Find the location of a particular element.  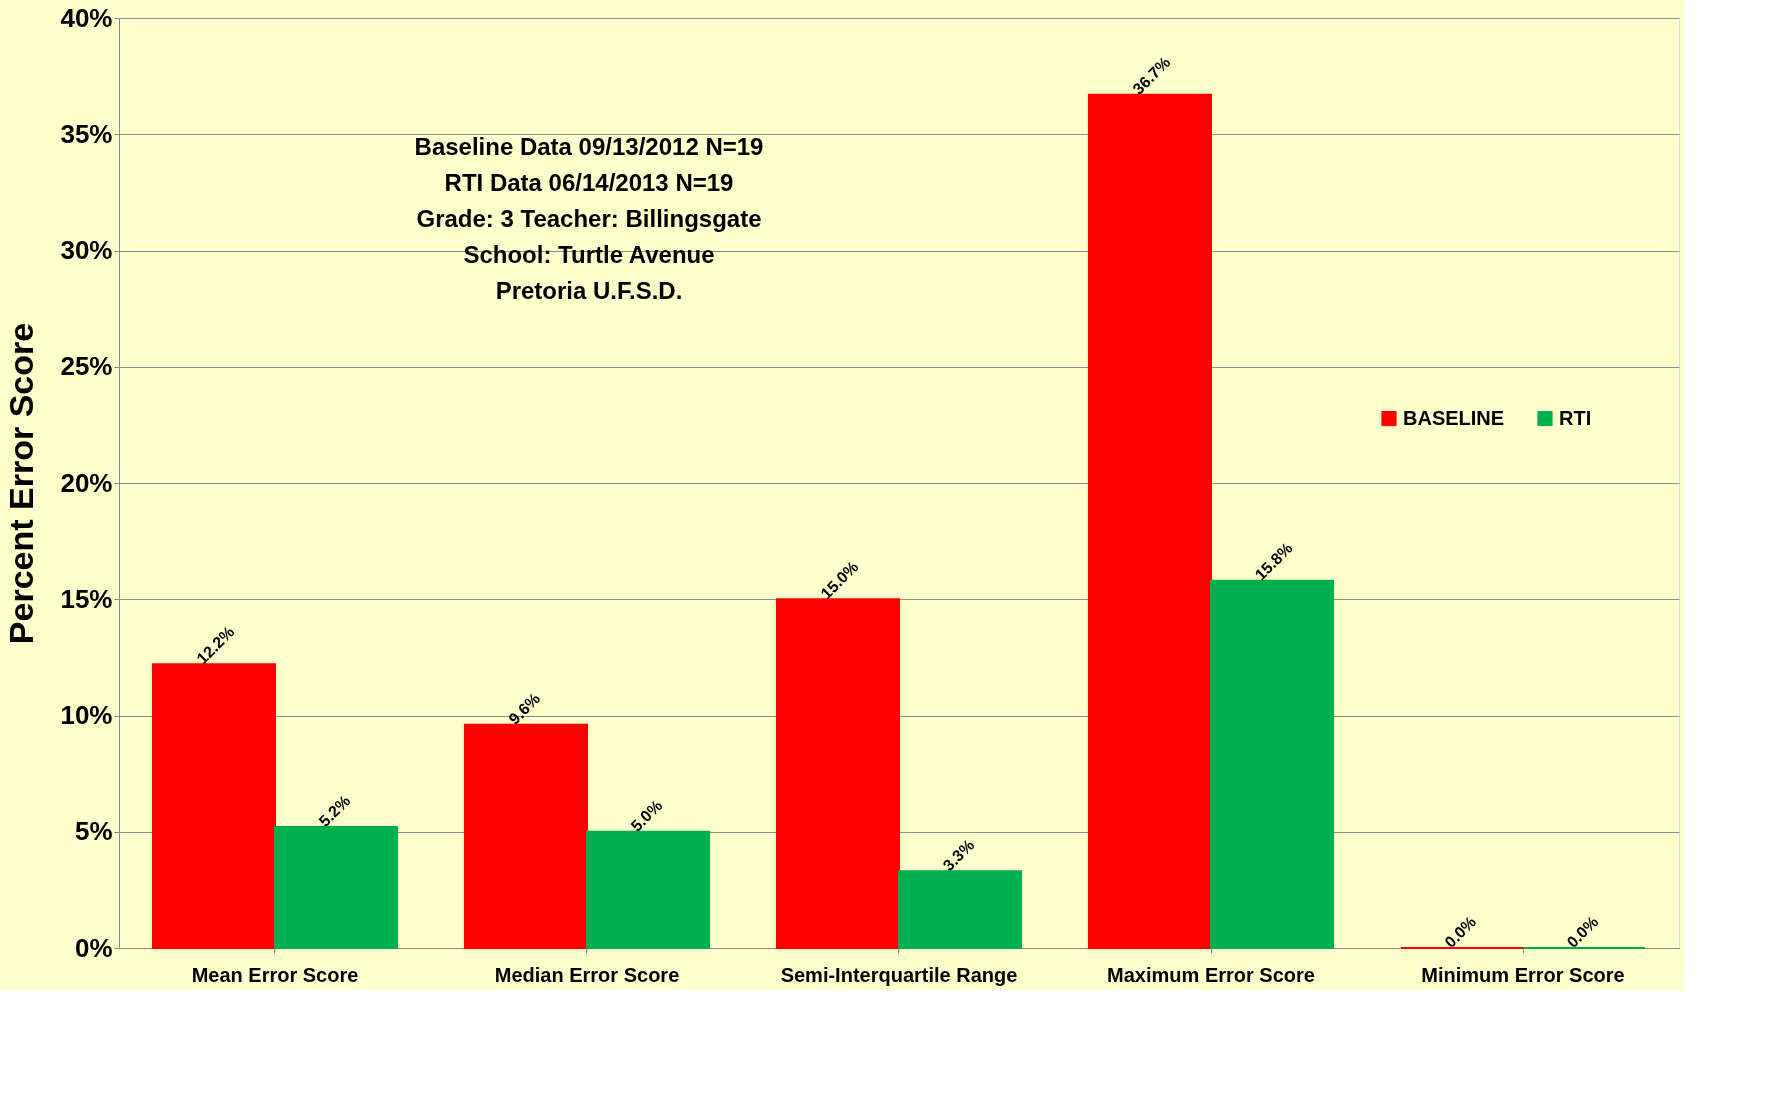

x-tick-label: Semi-Interquartile Range is located at coordinates (899, 974).